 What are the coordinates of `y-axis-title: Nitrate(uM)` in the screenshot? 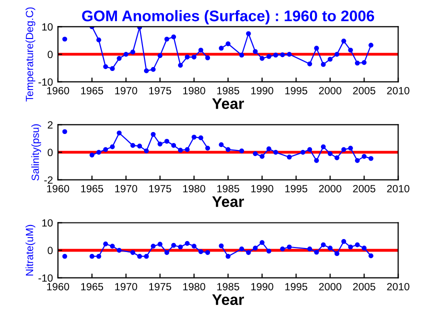 It's located at (31, 250).